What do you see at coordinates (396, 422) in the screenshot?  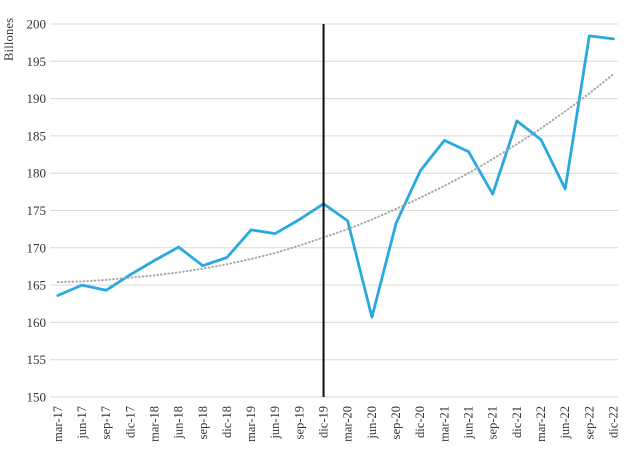 I see `x-tick-label: sep-20` at bounding box center [396, 422].